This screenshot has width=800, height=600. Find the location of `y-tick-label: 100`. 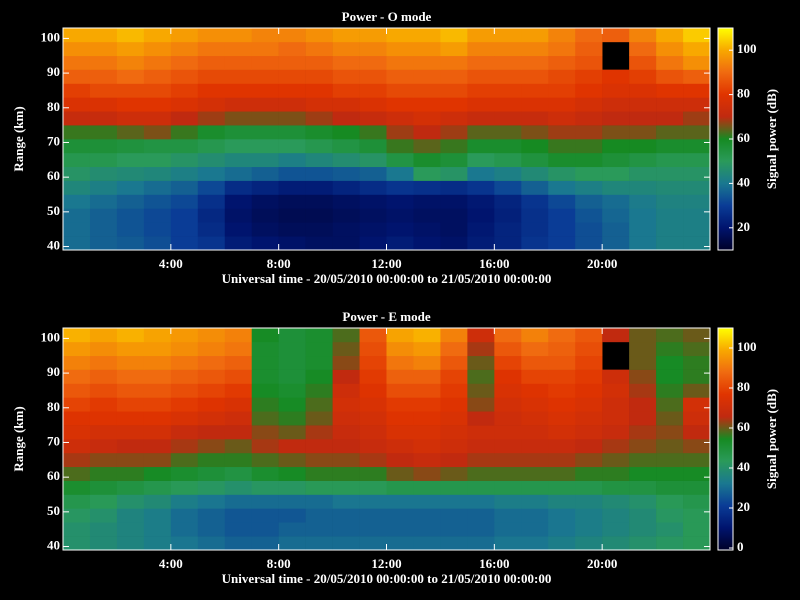

y-tick-label: 100 is located at coordinates (51, 36).